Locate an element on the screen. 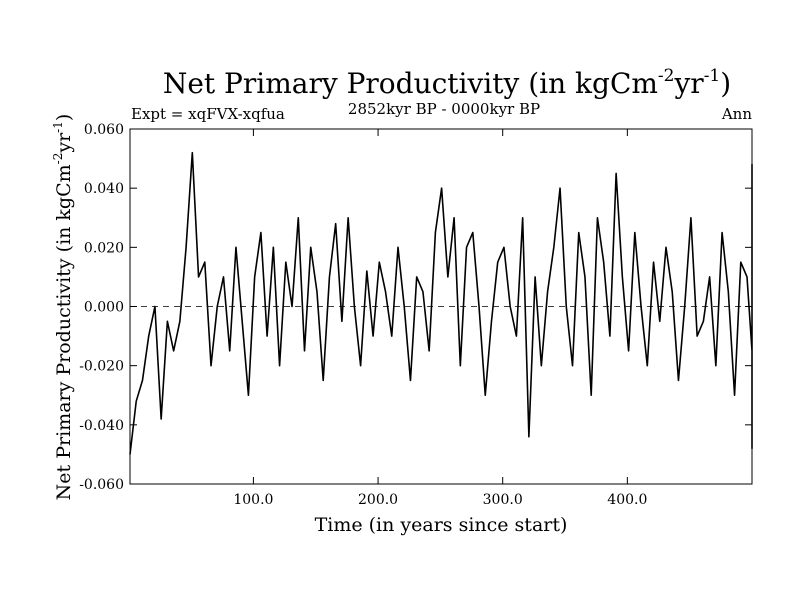  chart-title: Net Primary Productivity (in kgCm-2yr-1) is located at coordinates (447, 83).